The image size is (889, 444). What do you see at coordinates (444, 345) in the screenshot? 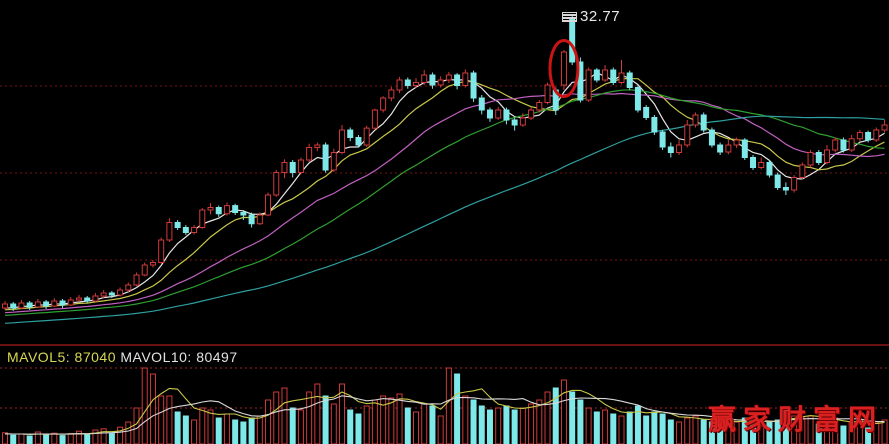
I see `pane-divider` at bounding box center [444, 345].